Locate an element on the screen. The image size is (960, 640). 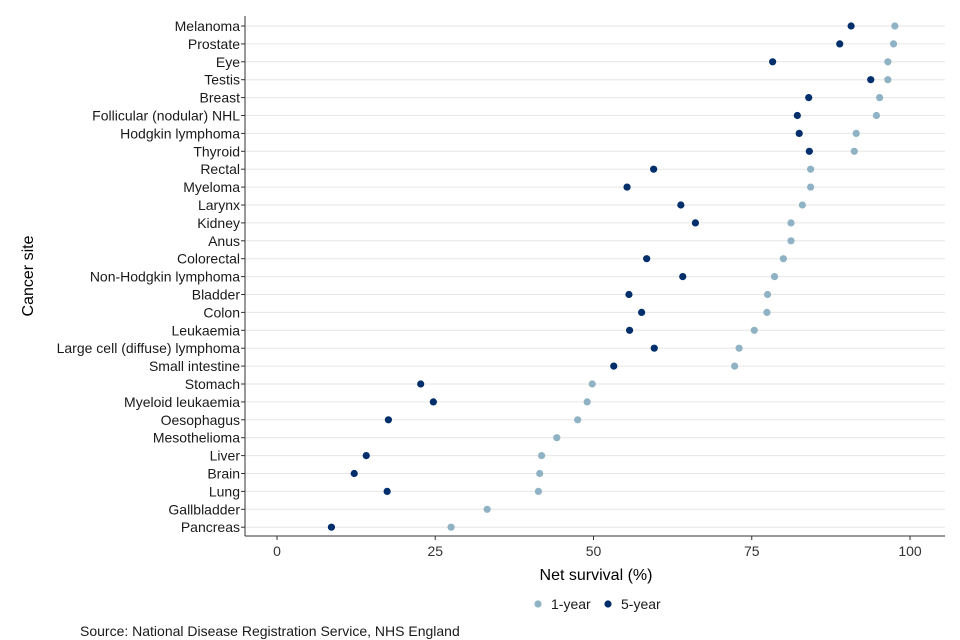
category-label: Follicular (nodular) NHL is located at coordinates (166, 116).